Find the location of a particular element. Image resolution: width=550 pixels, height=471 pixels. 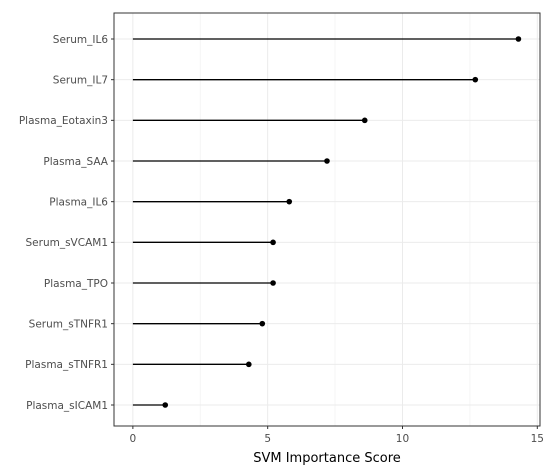

y-tick-label: Serum_IL7 is located at coordinates (80, 80).